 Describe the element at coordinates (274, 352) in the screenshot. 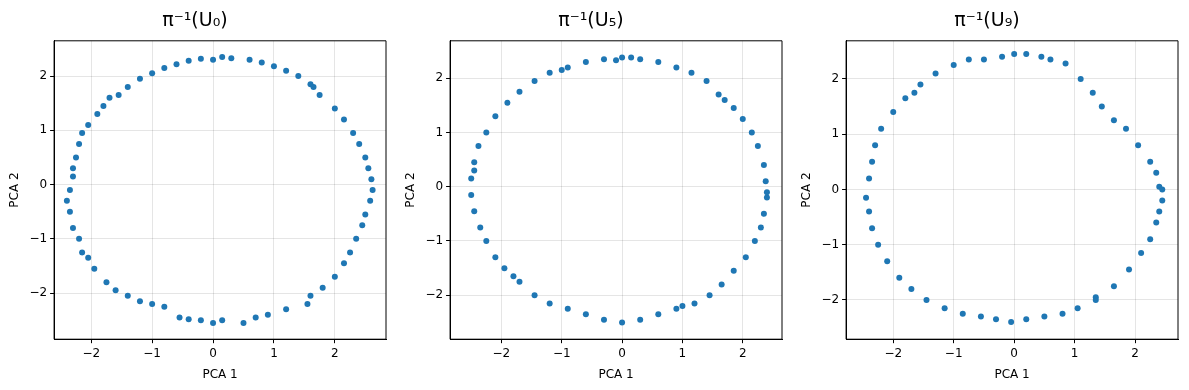

I see `x-tick-label: 1` at that location.